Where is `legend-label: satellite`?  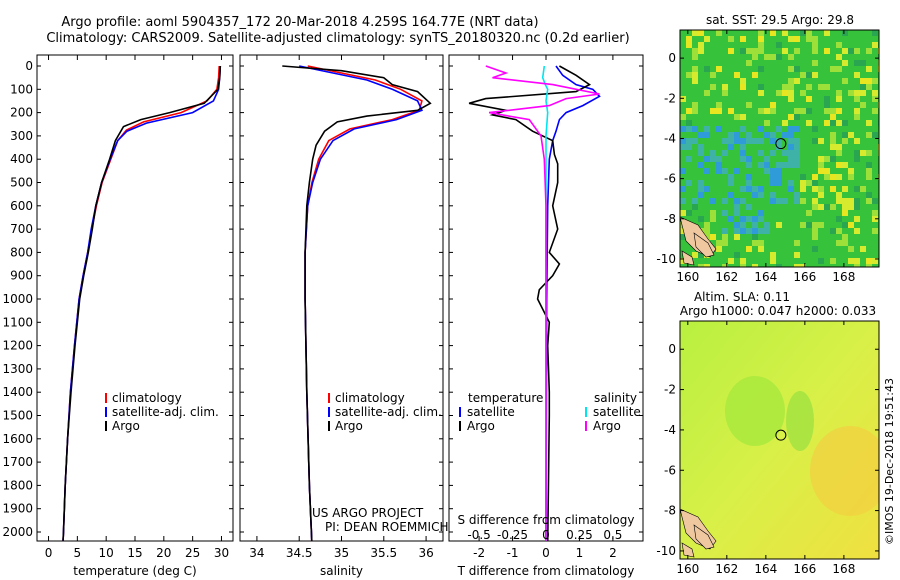
legend-label: satellite is located at coordinates (617, 412).